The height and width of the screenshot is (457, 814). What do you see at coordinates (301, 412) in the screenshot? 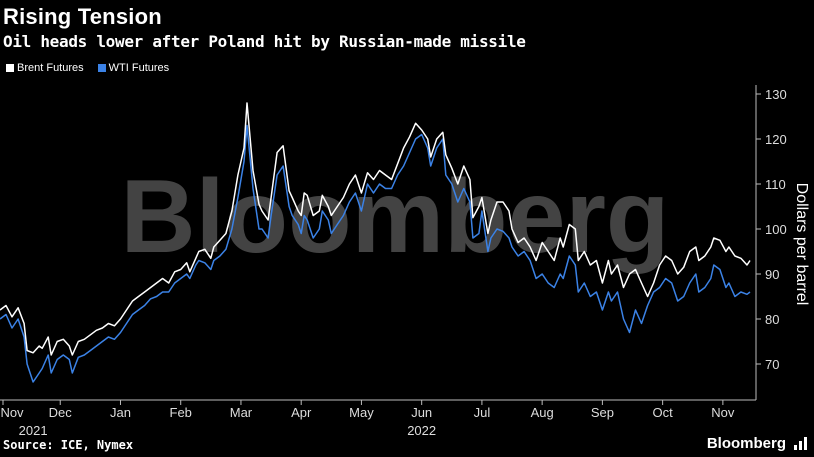
I see `x-tick-label: Apr` at bounding box center [301, 412].